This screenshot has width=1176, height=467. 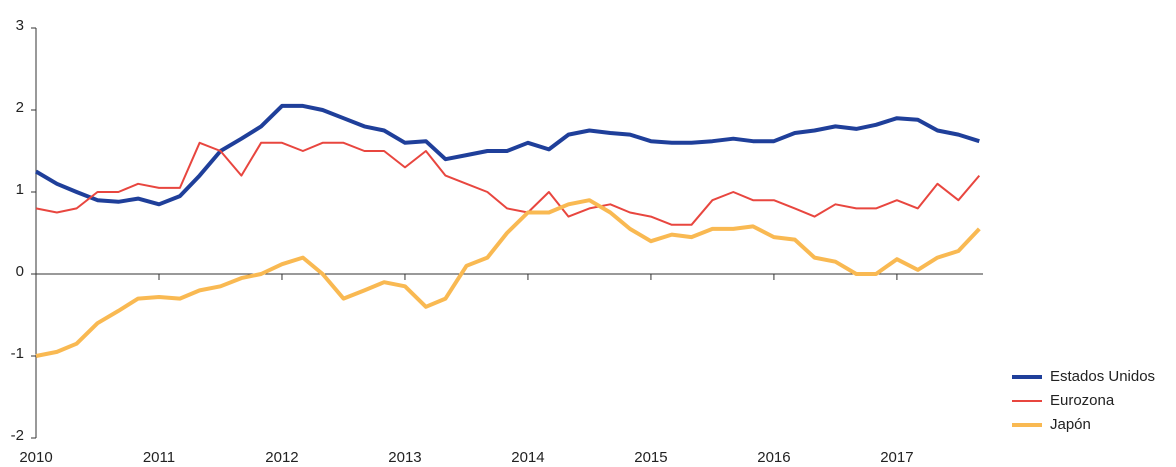 I want to click on x-tick-label: 2011, so click(x=159, y=457).